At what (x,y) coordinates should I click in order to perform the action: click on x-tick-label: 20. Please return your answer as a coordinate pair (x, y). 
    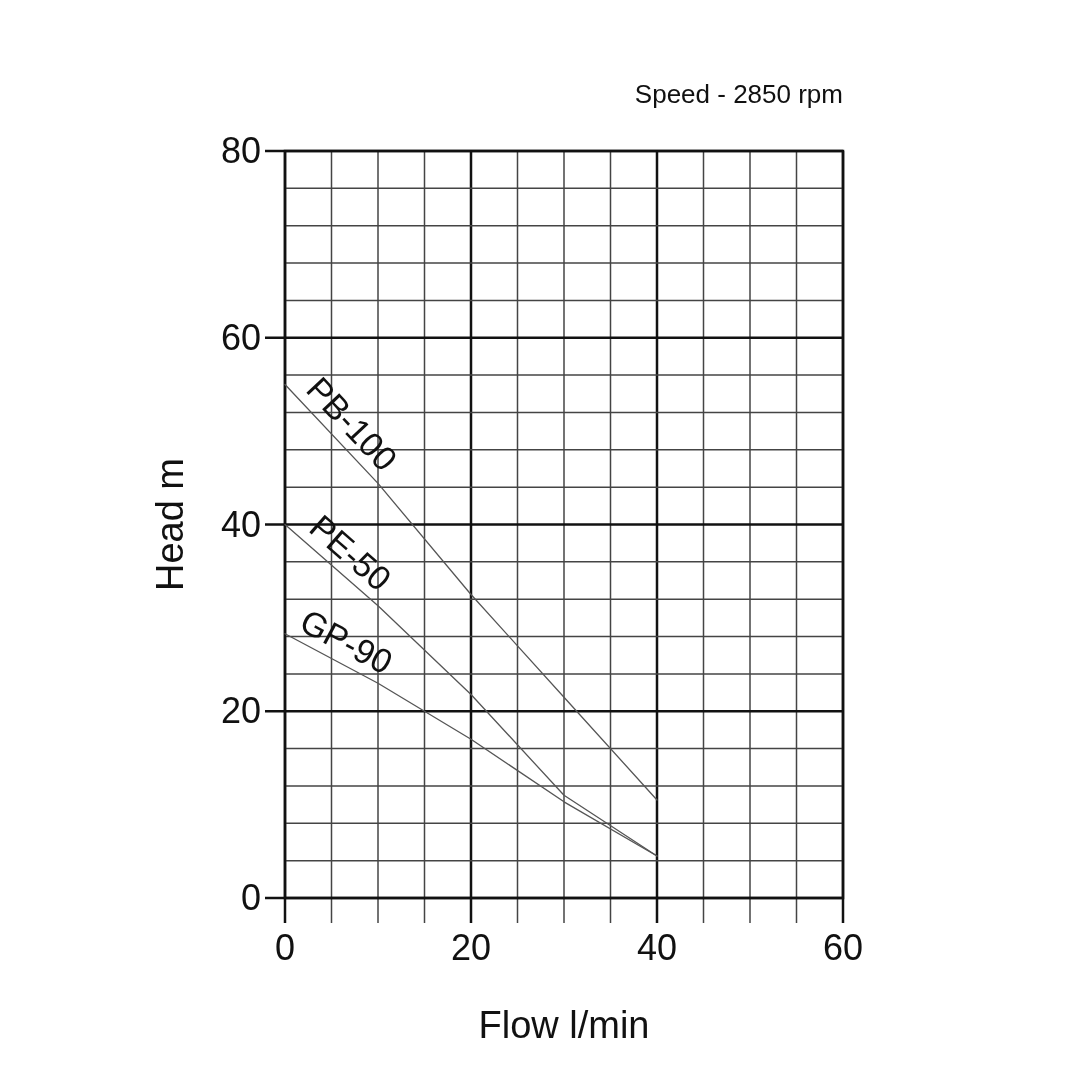
    Looking at the image, I should click on (471, 947).